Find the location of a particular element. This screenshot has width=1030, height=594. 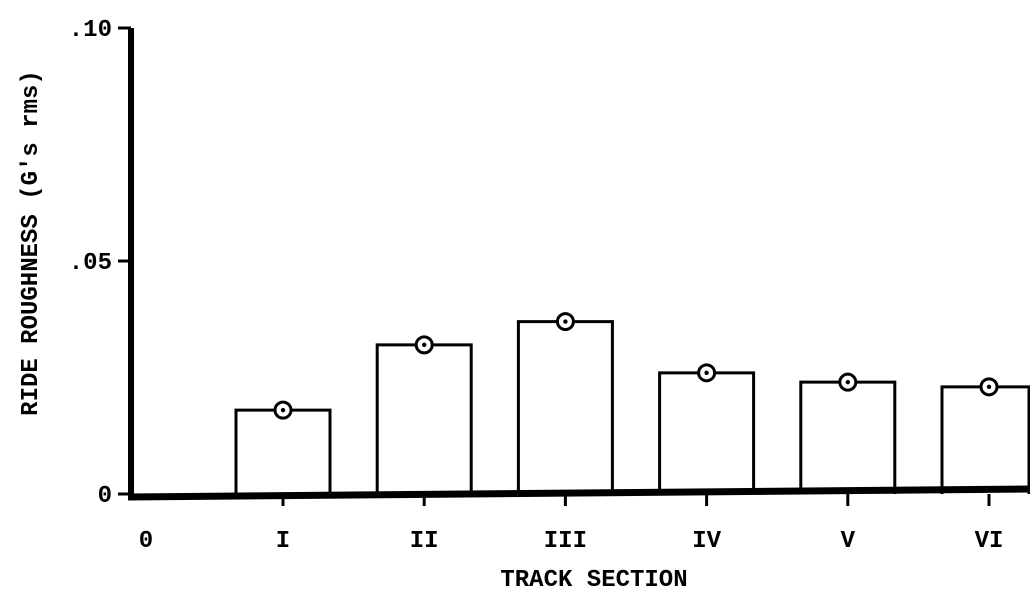

markers-group is located at coordinates (636, 366).